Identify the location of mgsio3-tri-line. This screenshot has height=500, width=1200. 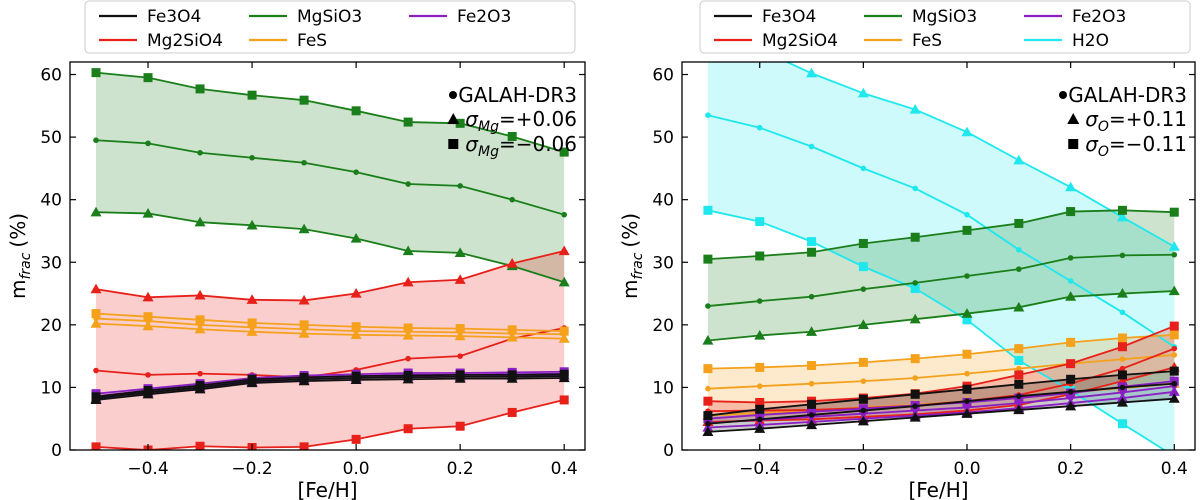
(941, 316).